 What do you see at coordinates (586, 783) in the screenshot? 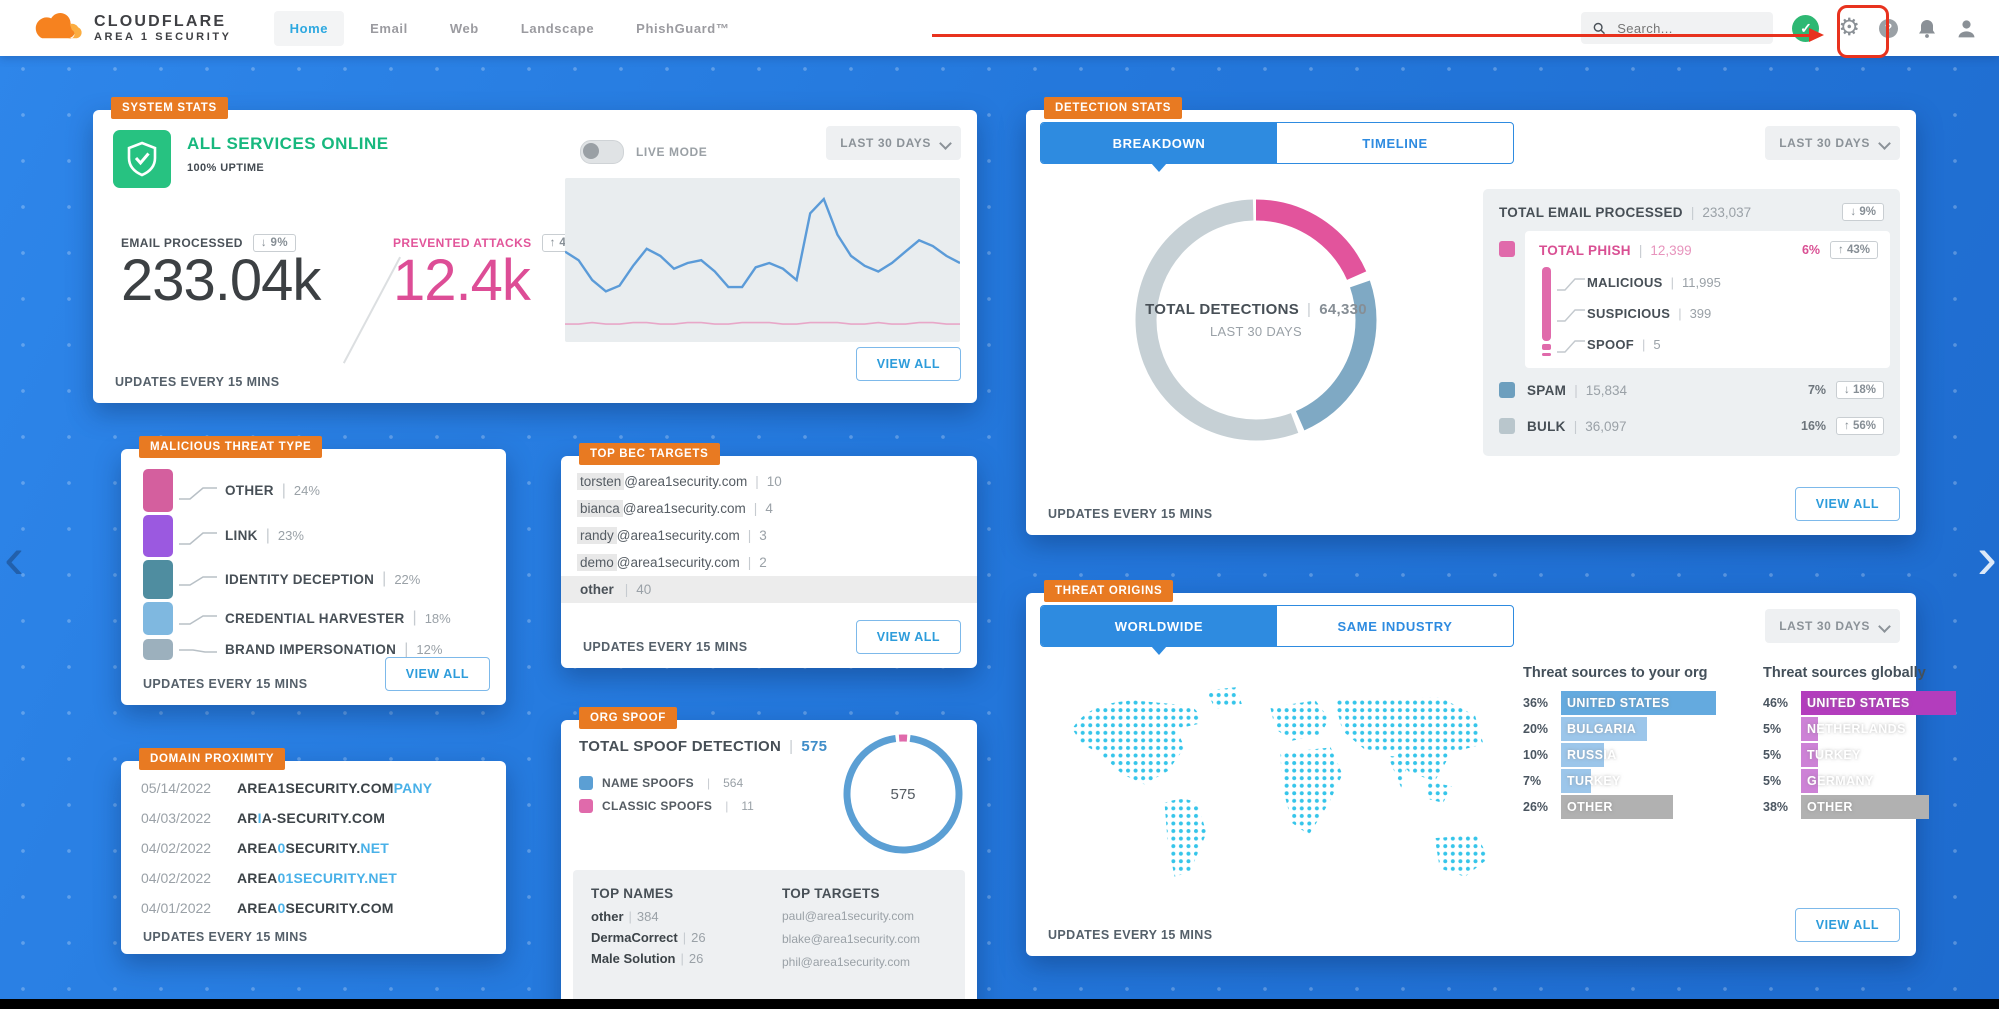
I see `name-spoofs-swatch` at bounding box center [586, 783].